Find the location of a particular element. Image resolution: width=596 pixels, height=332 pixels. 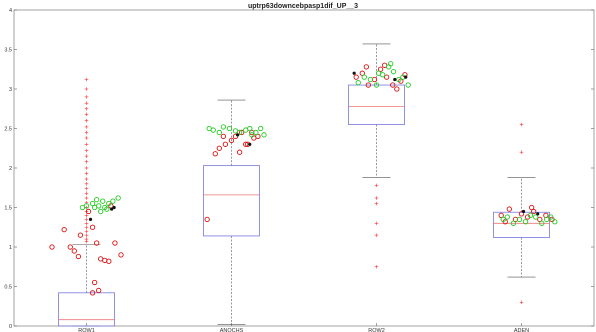

y-tick-label: 1.5 is located at coordinates (8, 209).